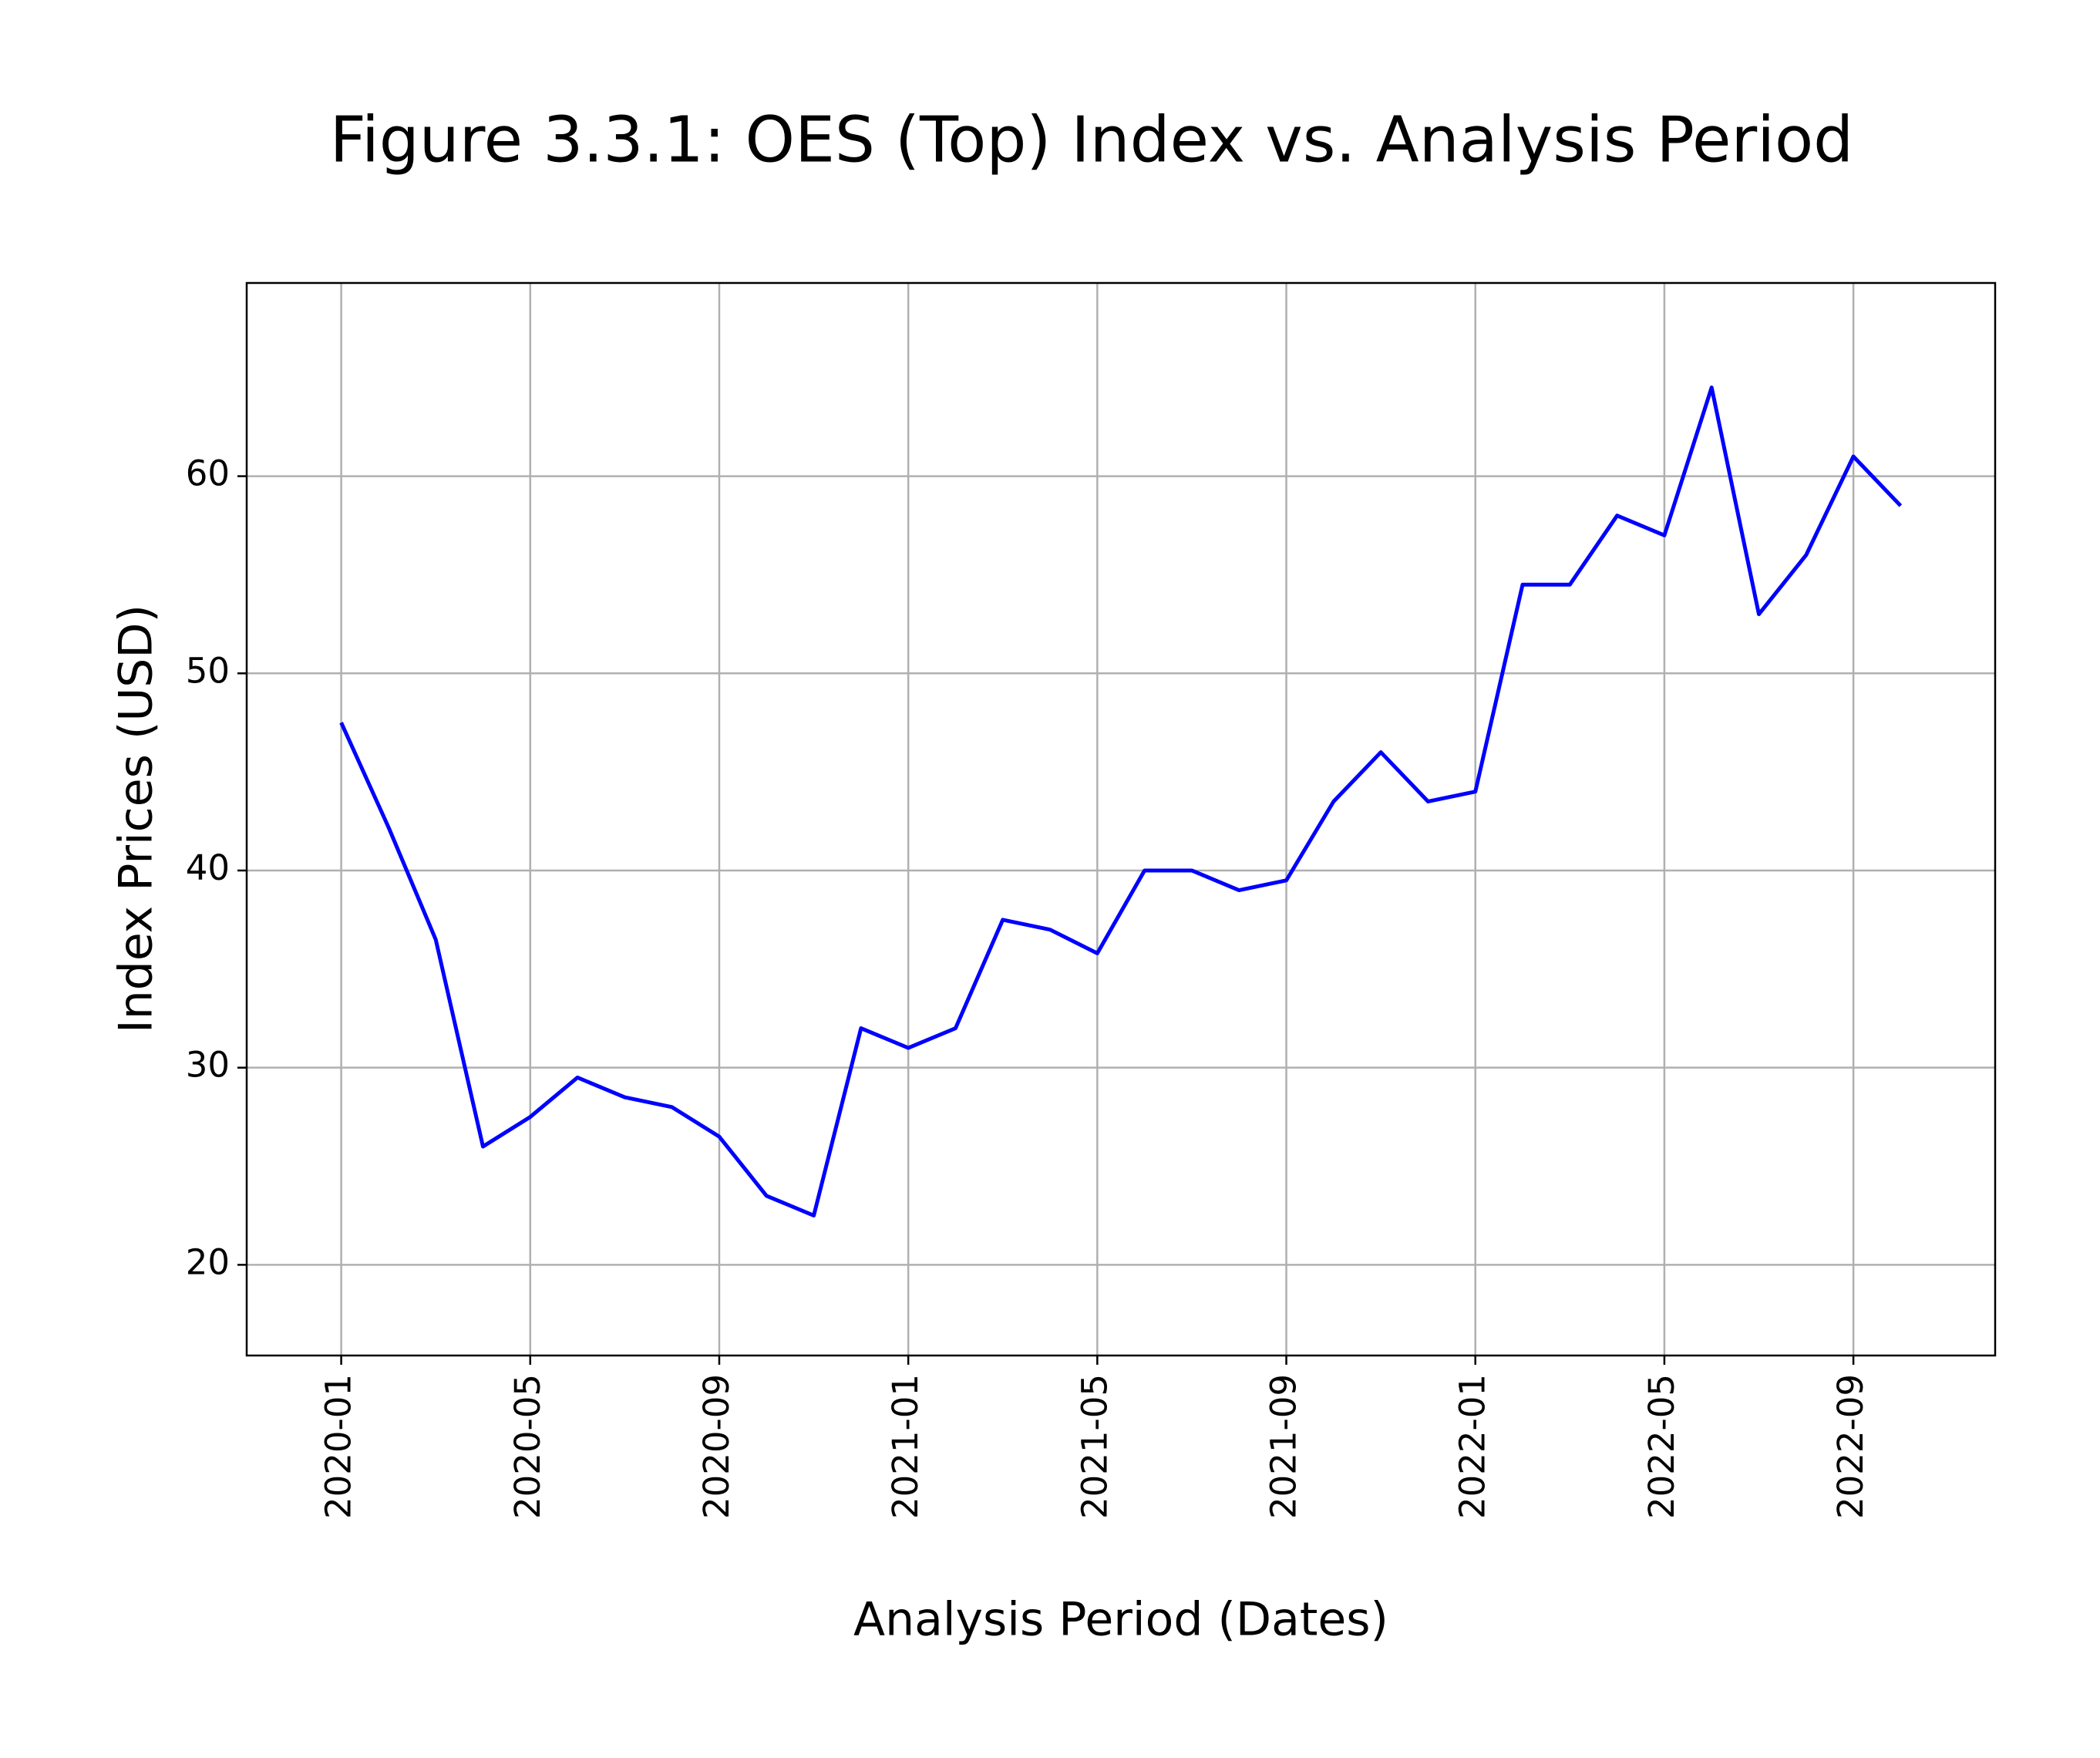 This screenshot has width=2100, height=1758. What do you see at coordinates (1661, 1446) in the screenshot?
I see `x-tick-label: 2022-05` at bounding box center [1661, 1446].